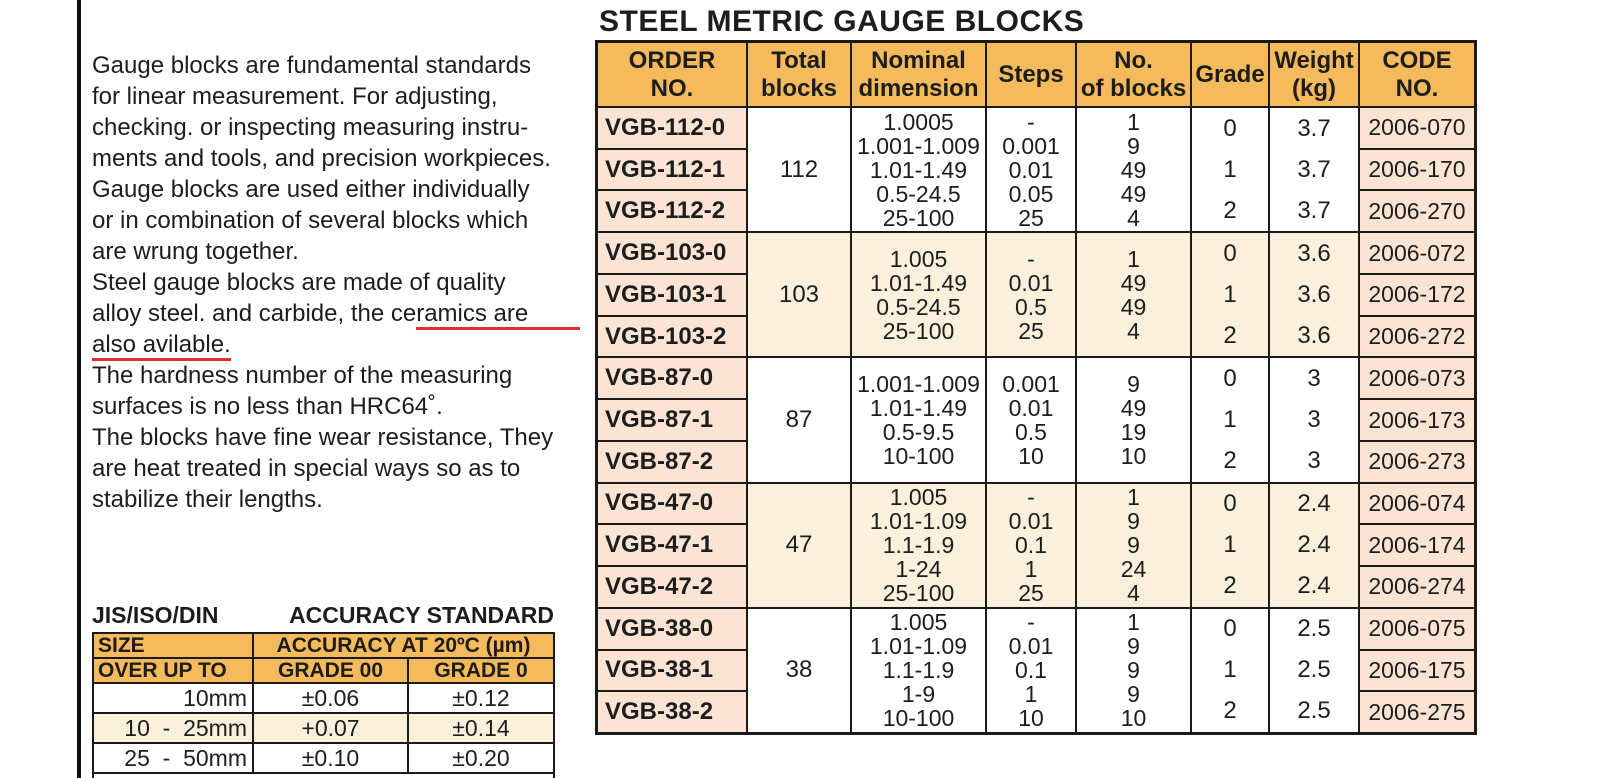 The width and height of the screenshot is (1600, 778). I want to click on header-line: of blocks, so click(1133, 88).